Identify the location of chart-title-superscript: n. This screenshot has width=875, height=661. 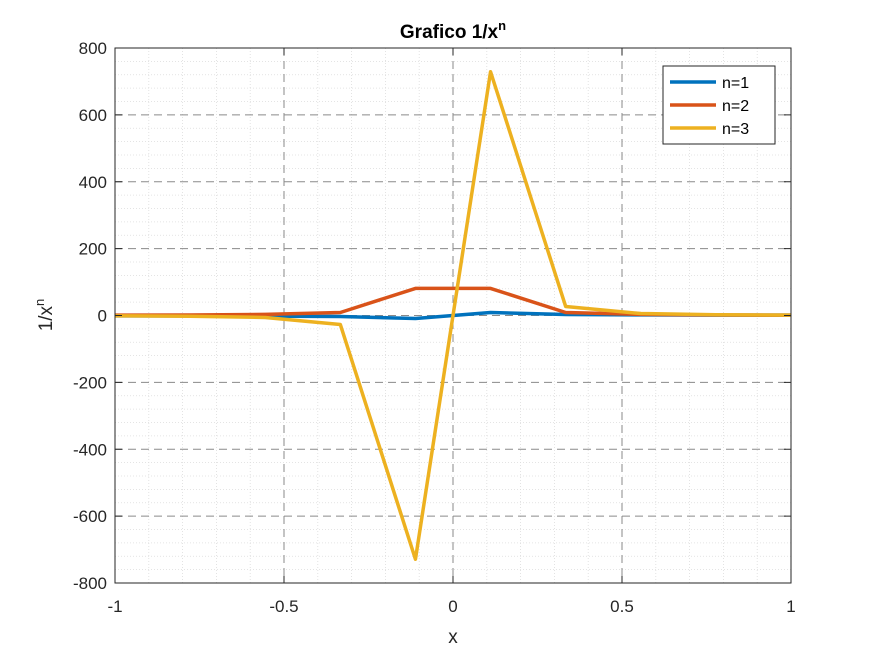
(502, 25).